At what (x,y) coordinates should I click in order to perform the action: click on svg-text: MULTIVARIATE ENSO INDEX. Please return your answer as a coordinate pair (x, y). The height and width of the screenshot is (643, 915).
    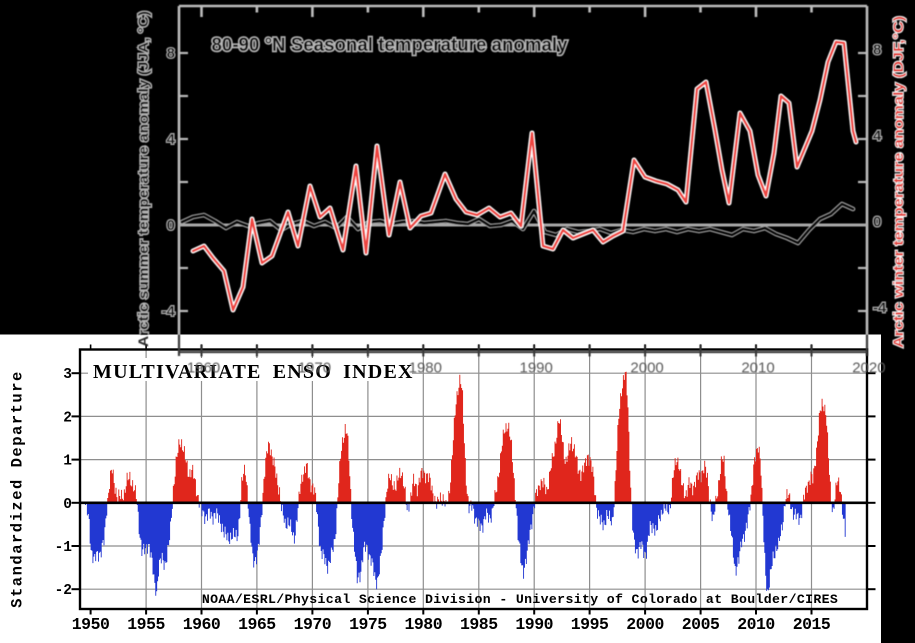
    Looking at the image, I should click on (253, 372).